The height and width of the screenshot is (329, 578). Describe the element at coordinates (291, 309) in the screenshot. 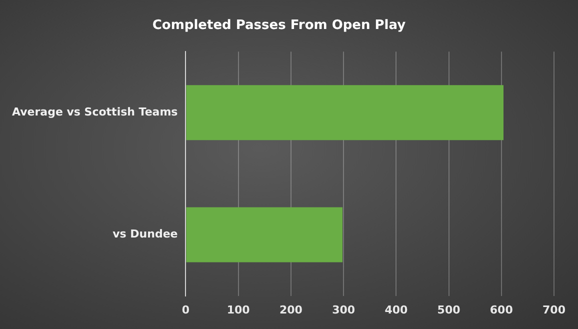

I see `x-tick-label: 200` at that location.